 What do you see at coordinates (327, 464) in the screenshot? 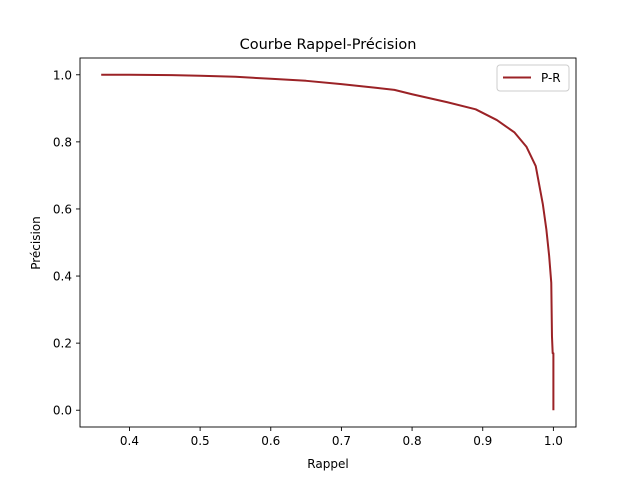
I see `x-axis-label: Rappel` at bounding box center [327, 464].